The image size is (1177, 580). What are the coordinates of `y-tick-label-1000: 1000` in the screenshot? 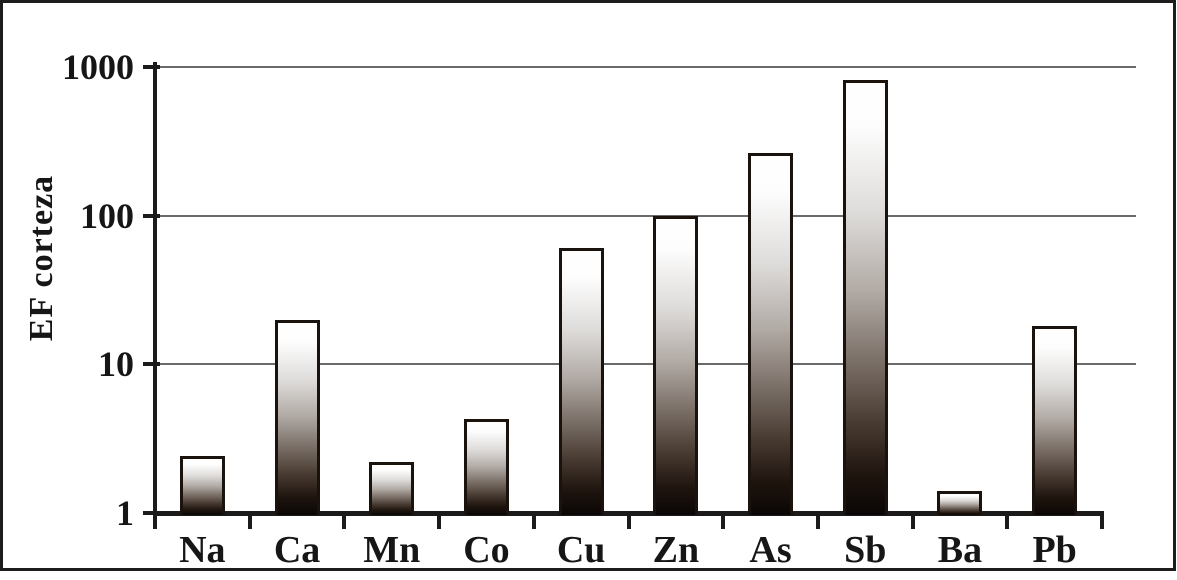 It's located at (98, 66).